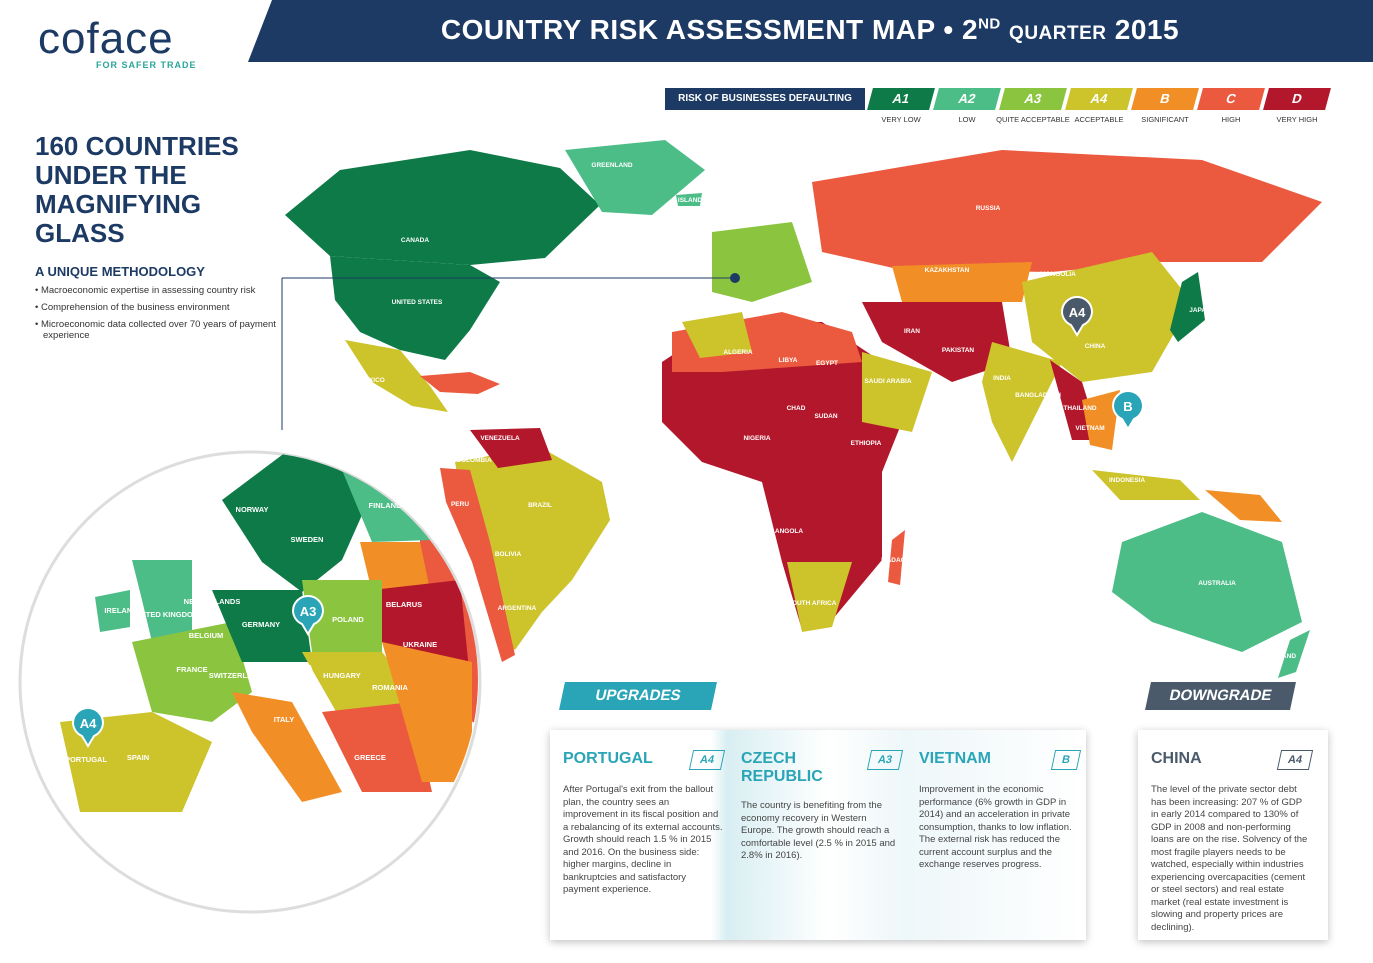 This screenshot has width=1373, height=963. What do you see at coordinates (866, 443) in the screenshot?
I see `country-label: ETHIOPIA` at bounding box center [866, 443].